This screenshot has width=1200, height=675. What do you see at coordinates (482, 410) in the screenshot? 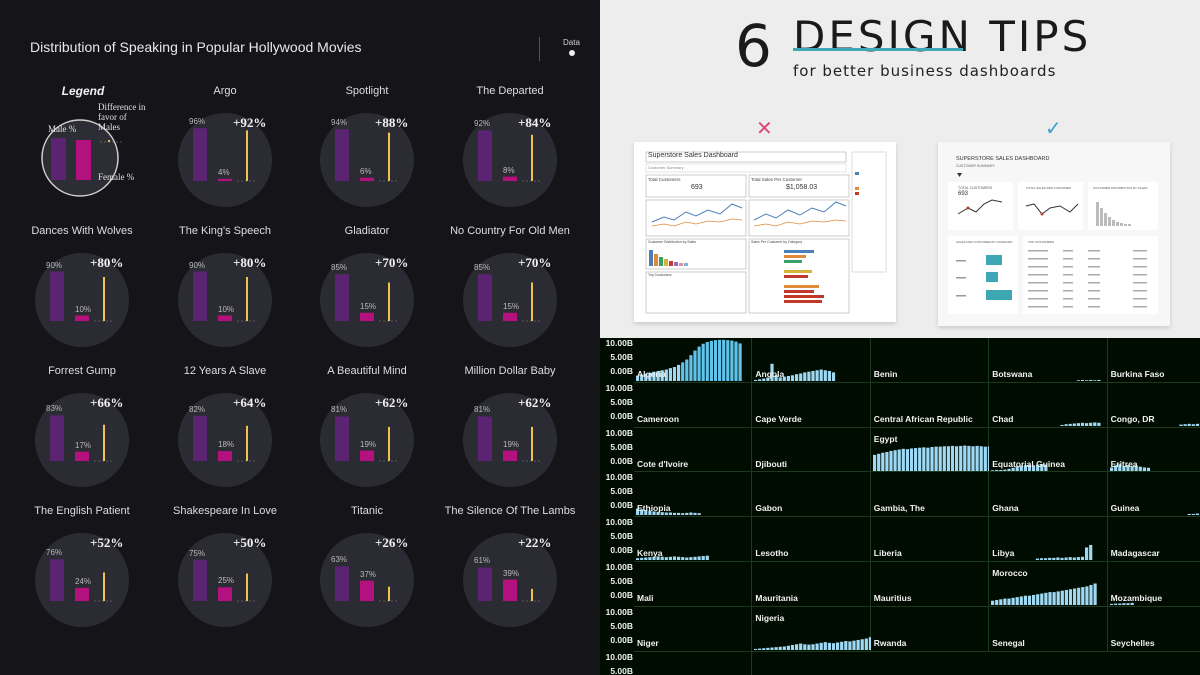
I see `male-pct-label: 81%` at bounding box center [482, 410].